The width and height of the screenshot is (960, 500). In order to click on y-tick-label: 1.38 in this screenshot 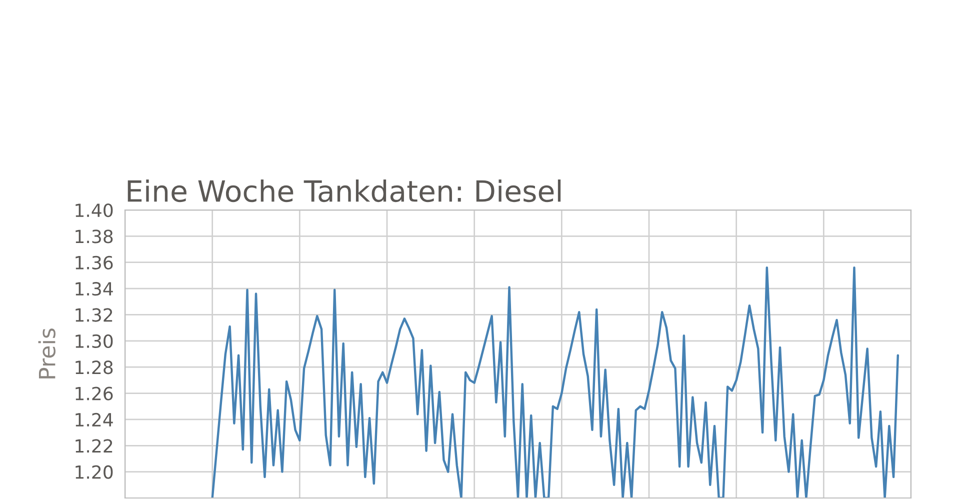, I will do `click(94, 237)`.